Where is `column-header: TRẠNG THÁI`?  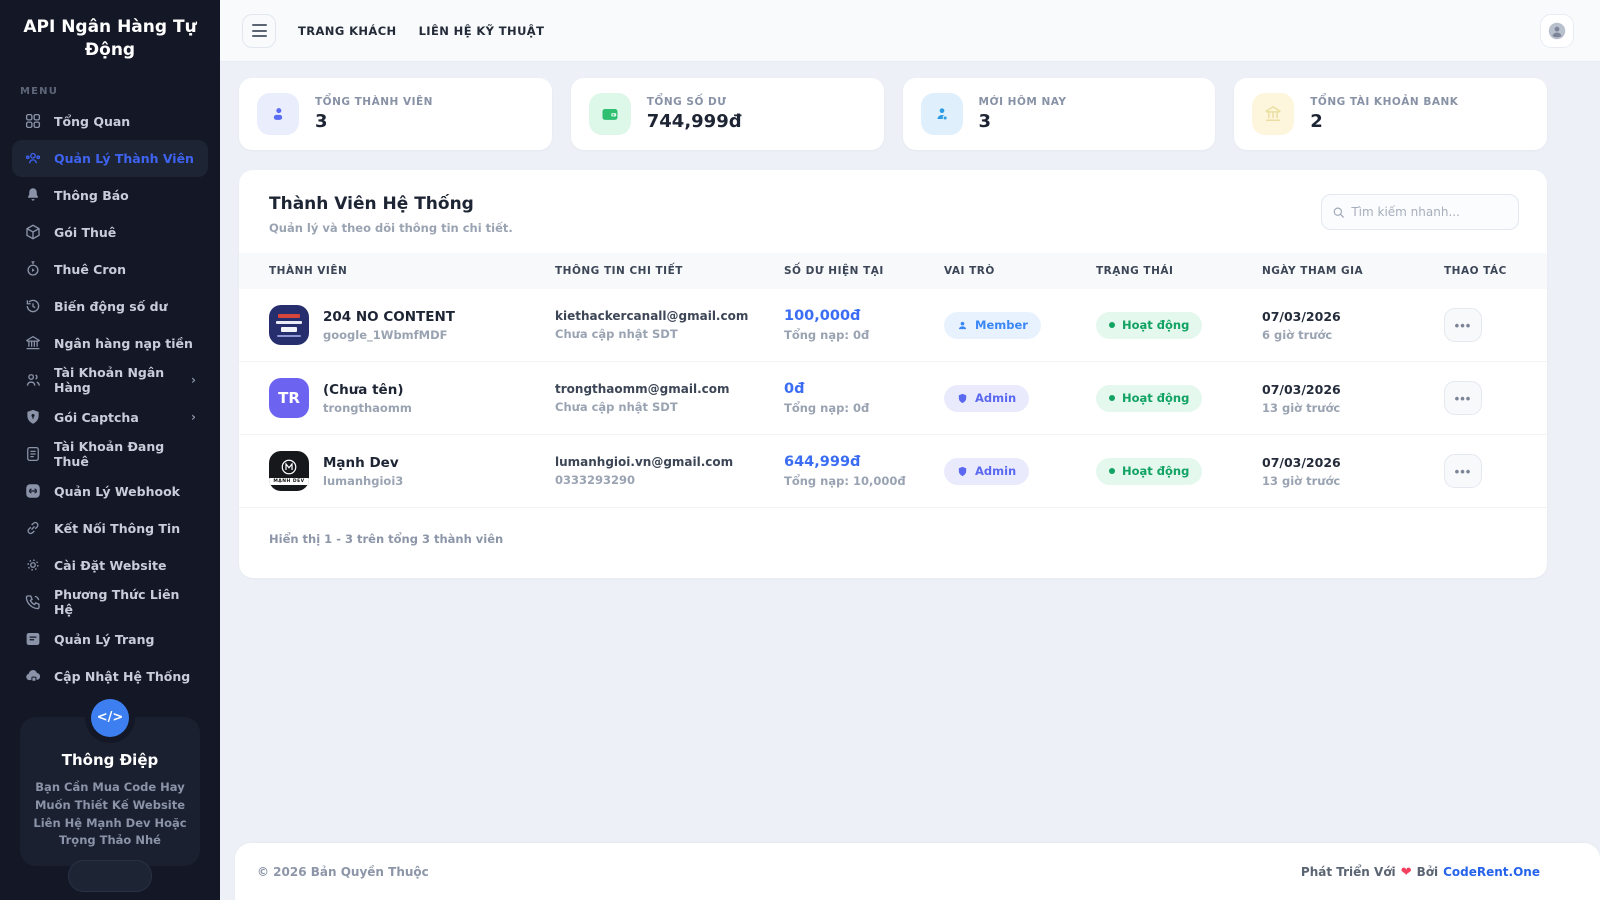
column-header: TRẠNG THÁI is located at coordinates (1135, 271).